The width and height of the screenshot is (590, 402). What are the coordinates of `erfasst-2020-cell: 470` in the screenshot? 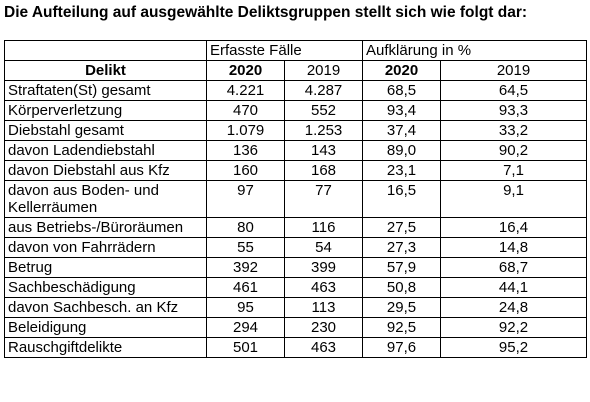 It's located at (245, 110).